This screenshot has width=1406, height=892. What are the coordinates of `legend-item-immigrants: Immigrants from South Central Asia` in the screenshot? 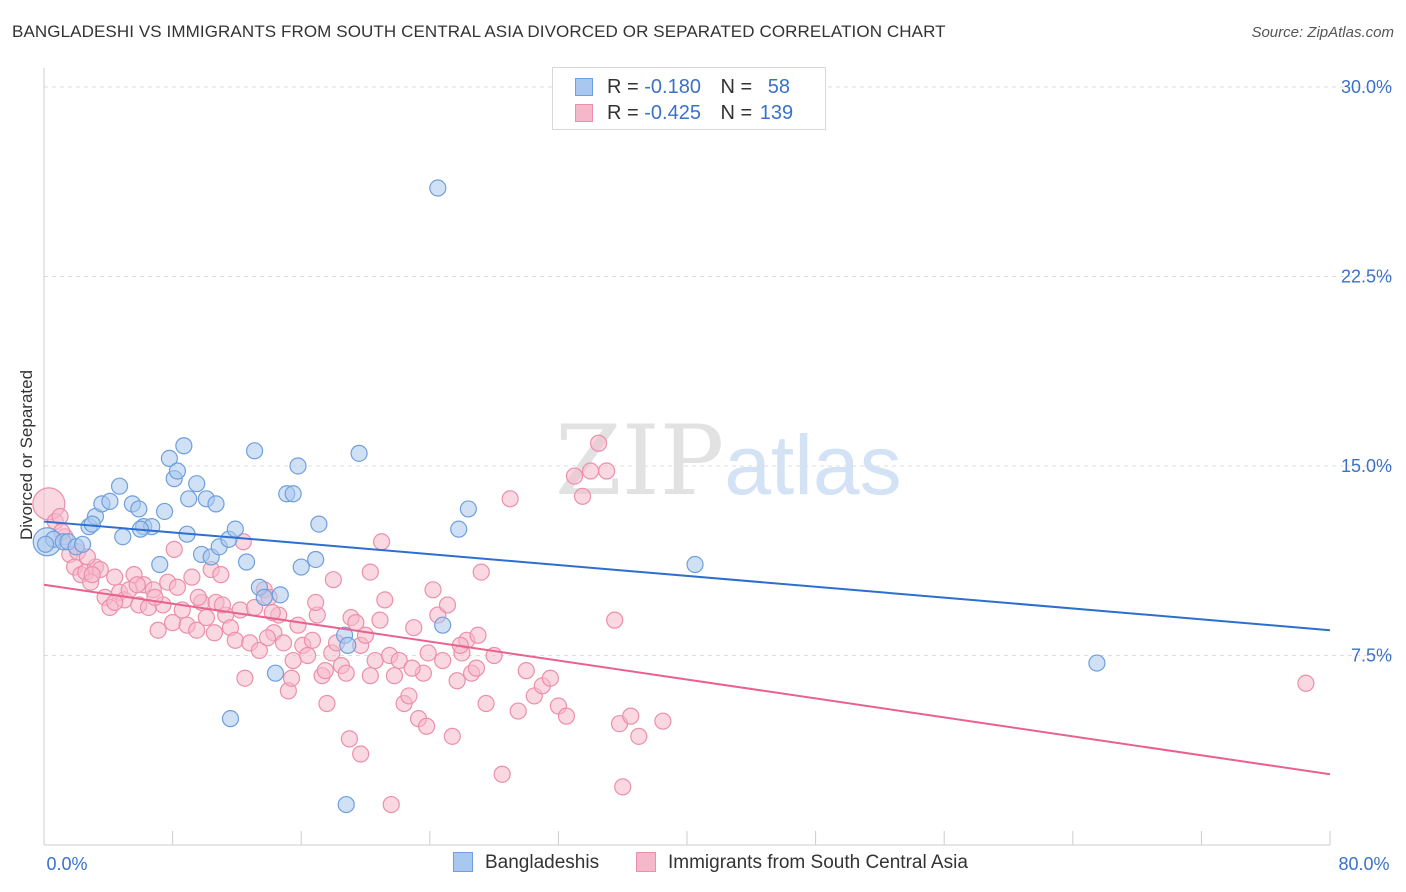 It's located at (802, 863).